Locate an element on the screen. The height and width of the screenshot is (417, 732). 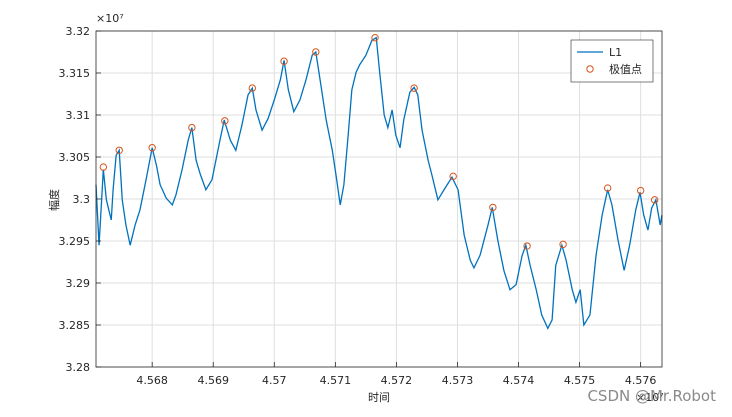
watermark: CSDN @Mr.Robot is located at coordinates (651, 396).